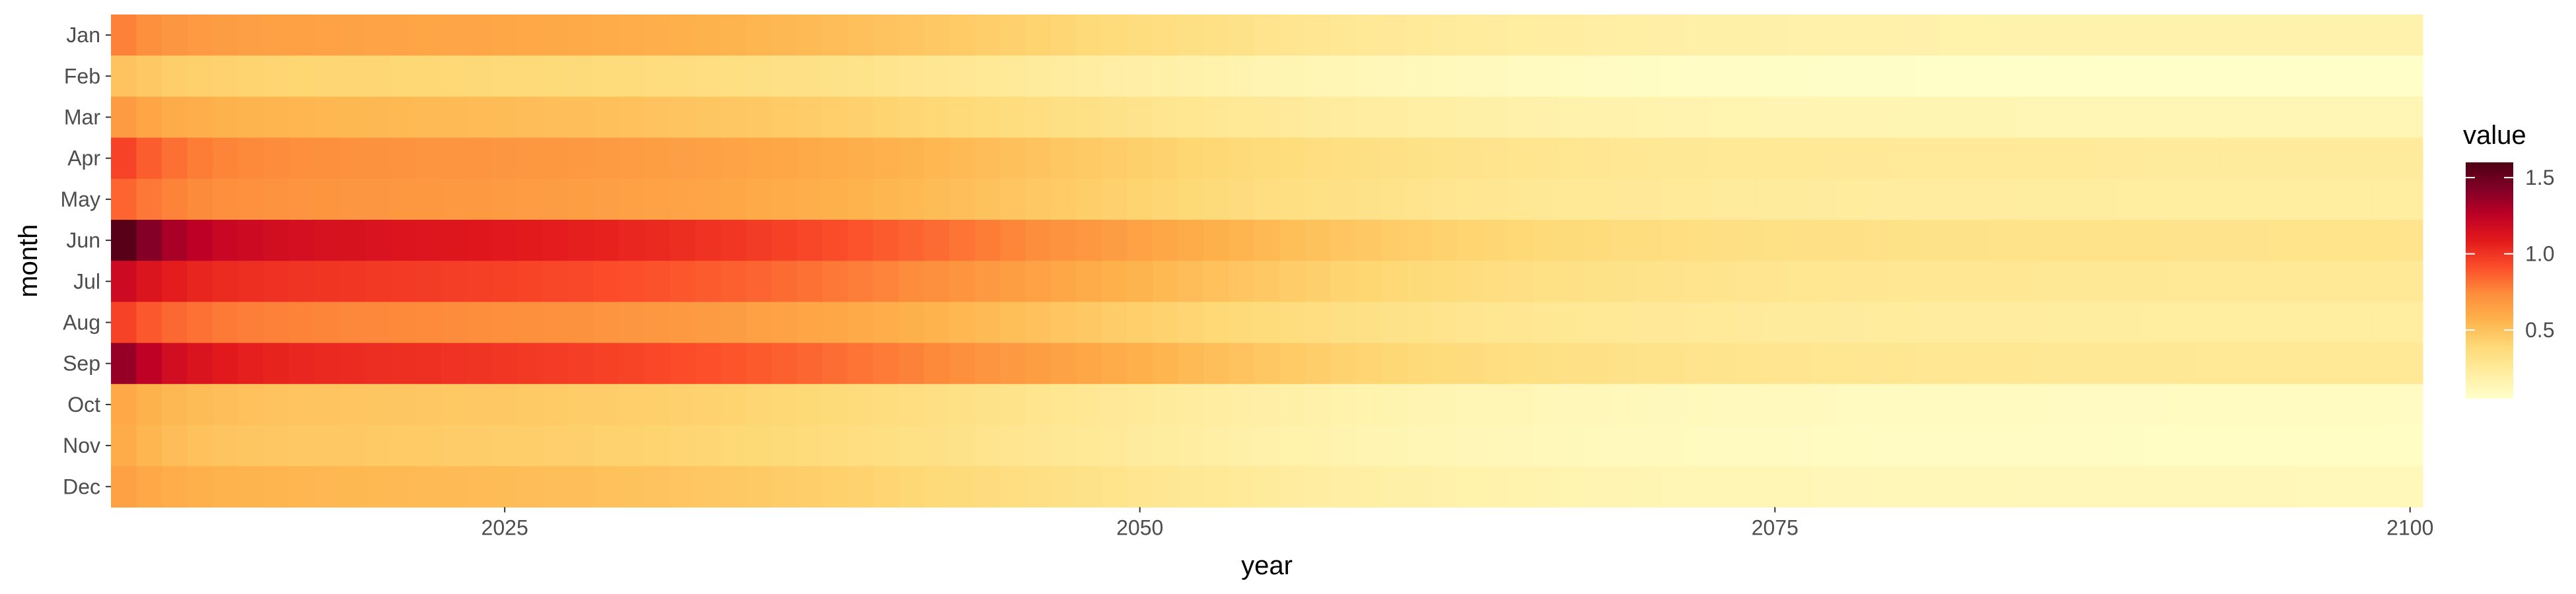 This screenshot has height=594, width=2576. Describe the element at coordinates (81, 364) in the screenshot. I see `y-tick-label: Sep` at that location.